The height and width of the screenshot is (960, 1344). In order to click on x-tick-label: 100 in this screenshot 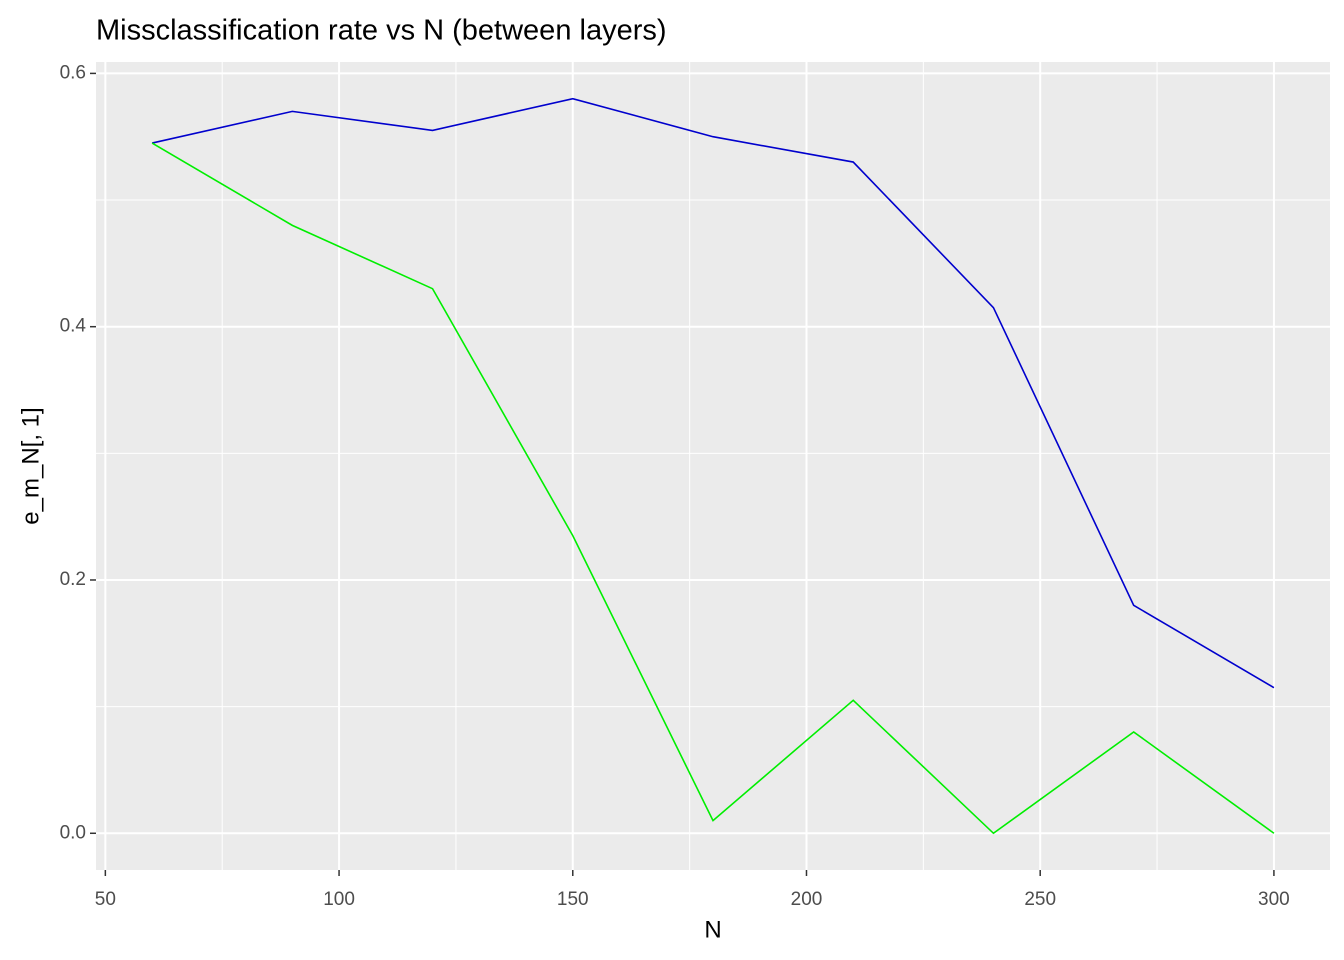, I will do `click(339, 899)`.